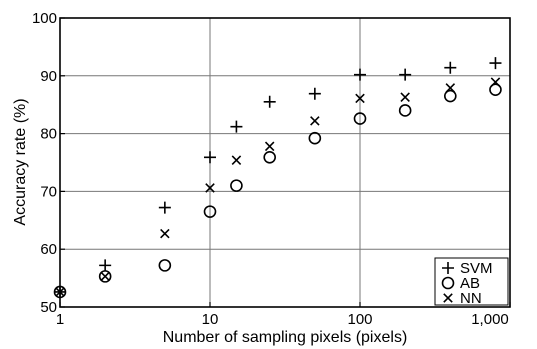 This screenshot has height=349, width=537. I want to click on y-tick-label: 50, so click(48, 307).